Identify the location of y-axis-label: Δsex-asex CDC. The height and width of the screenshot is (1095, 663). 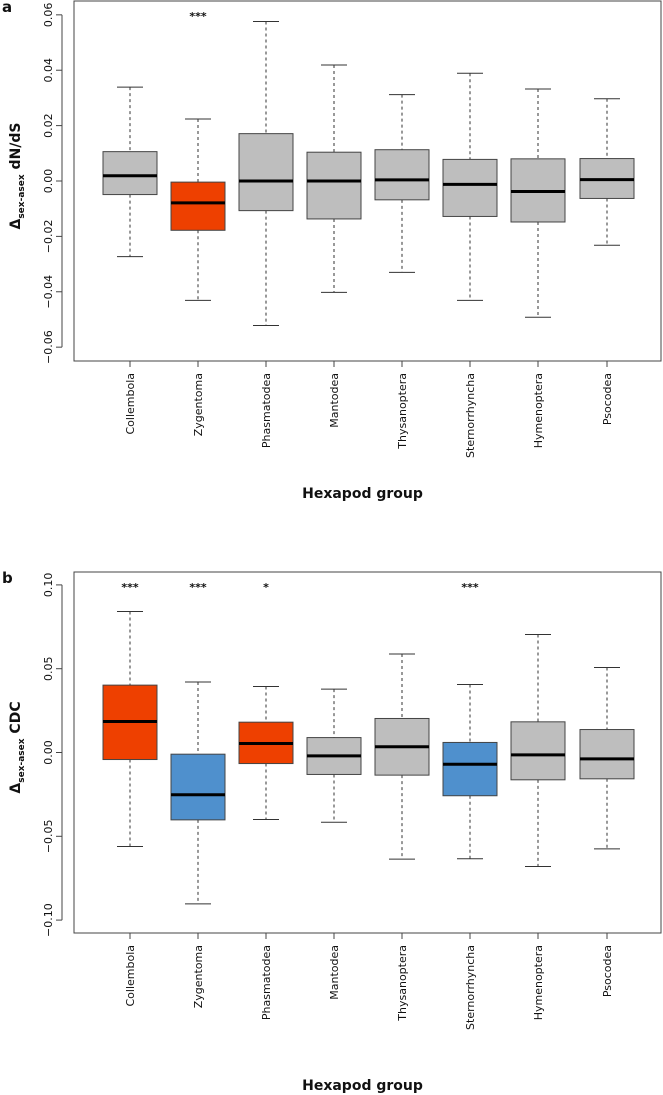
(17, 747).